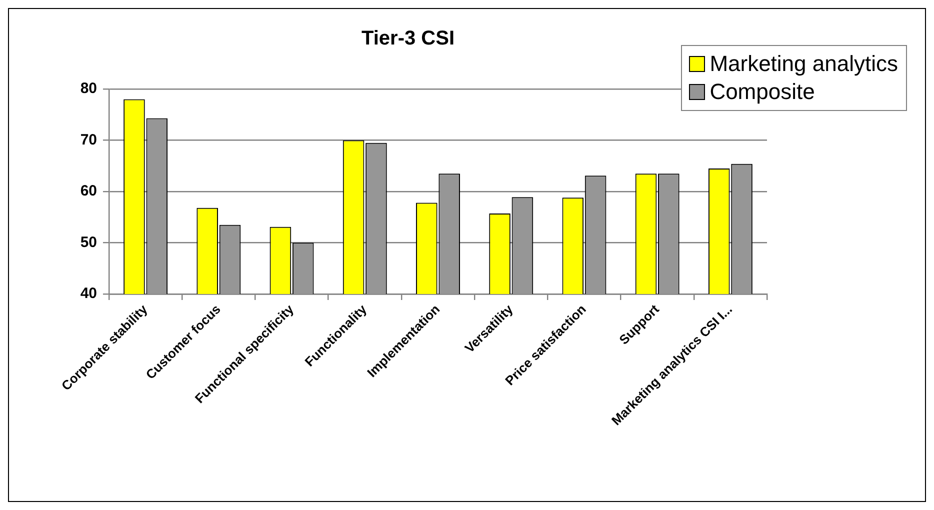  I want to click on chart-title: Tier-3 CSI, so click(408, 39).